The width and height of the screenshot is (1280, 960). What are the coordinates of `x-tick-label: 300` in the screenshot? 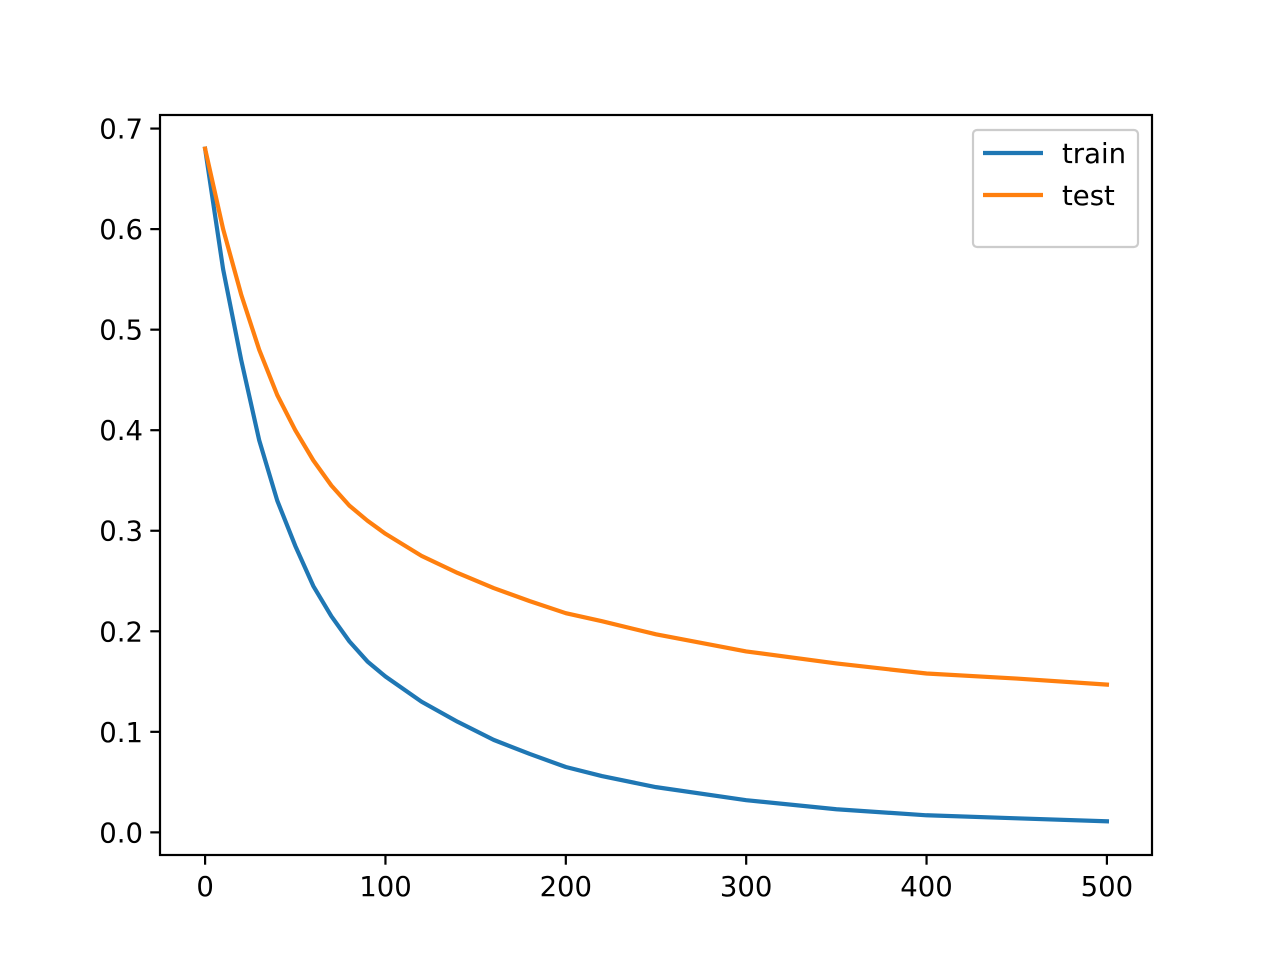 It's located at (746, 887).